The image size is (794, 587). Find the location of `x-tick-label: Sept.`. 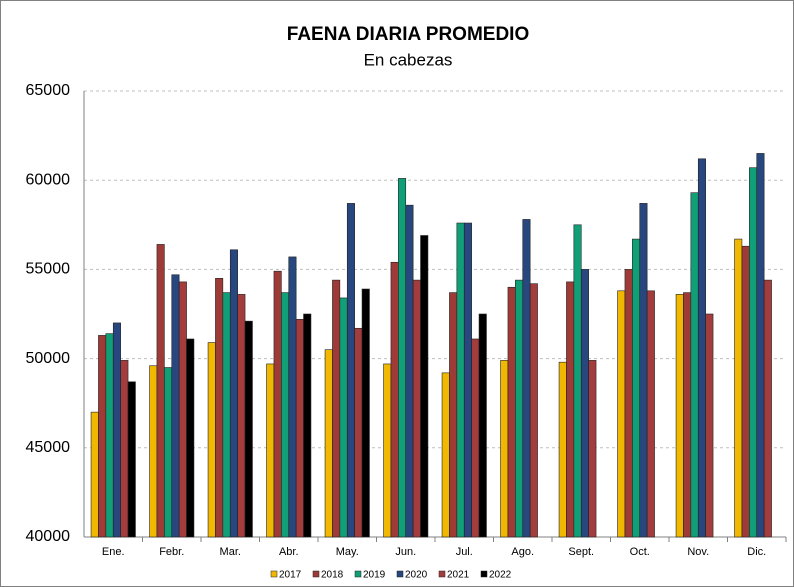

x-tick-label: Sept. is located at coordinates (581, 552).